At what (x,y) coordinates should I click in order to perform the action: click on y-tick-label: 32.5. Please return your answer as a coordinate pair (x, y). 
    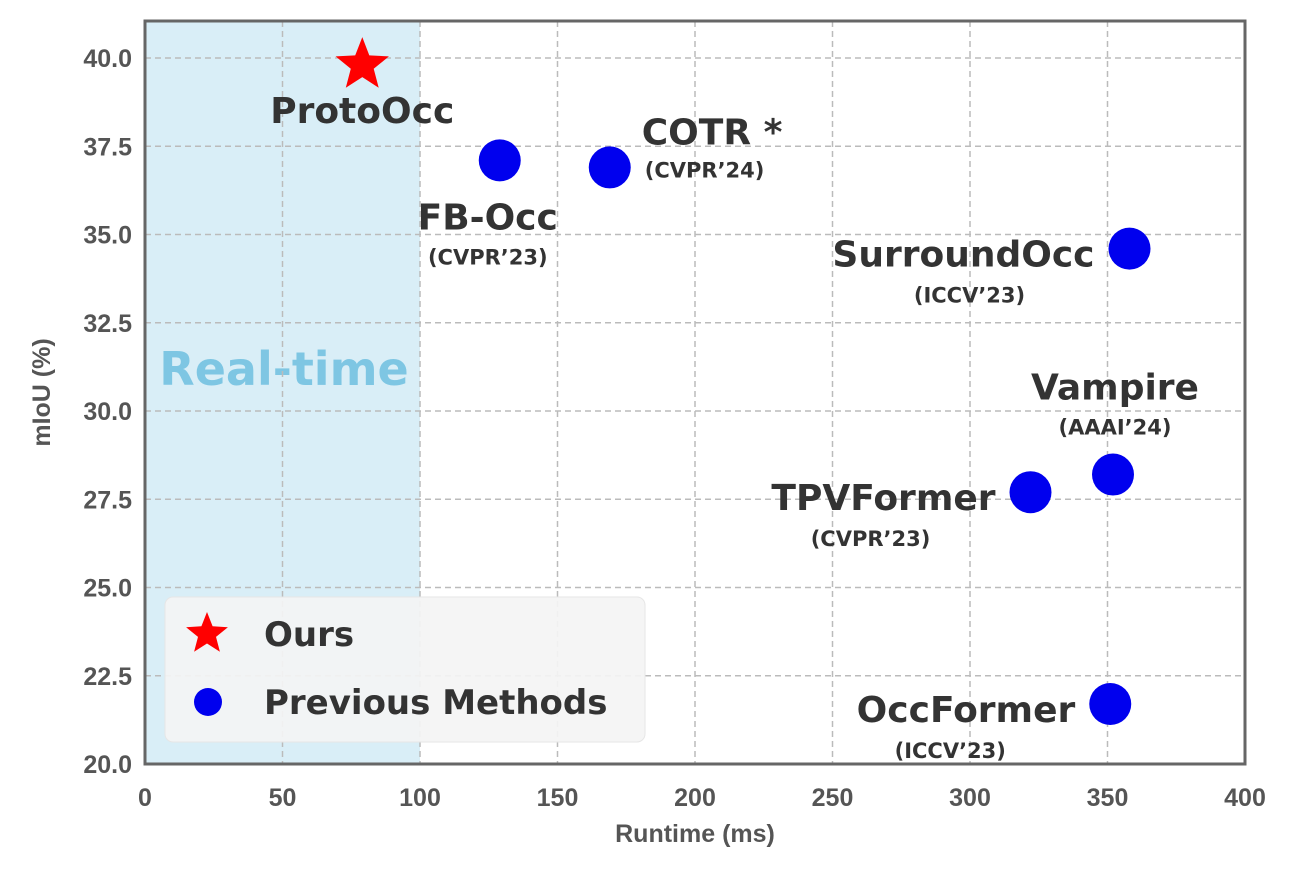
    Looking at the image, I should click on (107, 324).